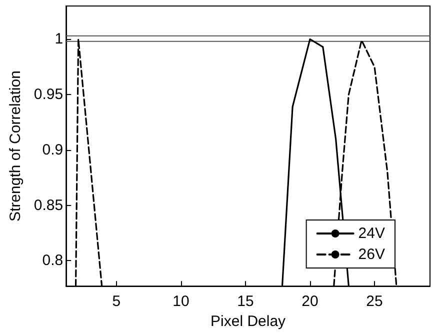  Describe the element at coordinates (15, 146) in the screenshot. I see `y-axis-title: Strength of Correlation` at that location.